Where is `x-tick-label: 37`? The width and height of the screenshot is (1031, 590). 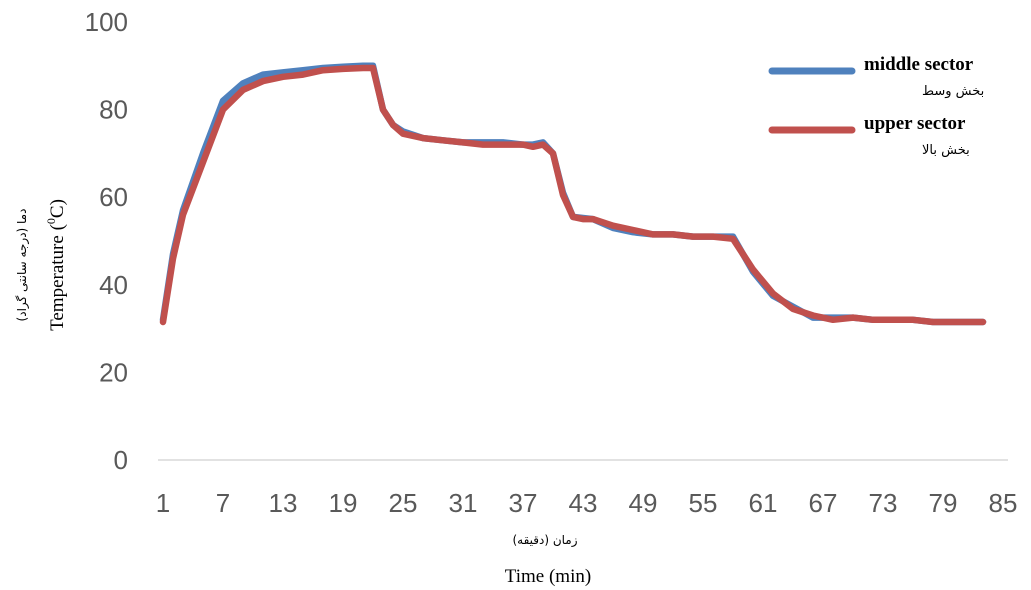
x-tick-label: 37 is located at coordinates (523, 503).